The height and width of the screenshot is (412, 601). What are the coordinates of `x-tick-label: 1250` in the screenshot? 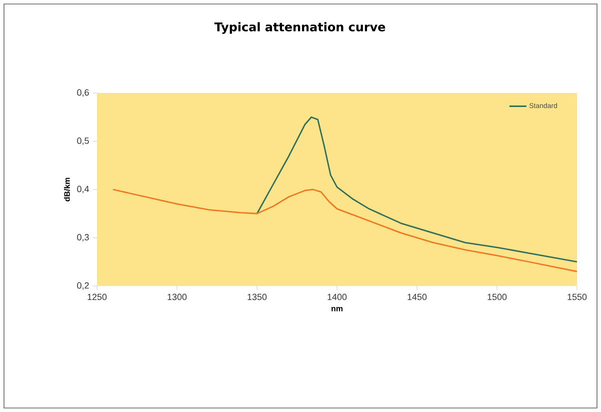 It's located at (97, 297).